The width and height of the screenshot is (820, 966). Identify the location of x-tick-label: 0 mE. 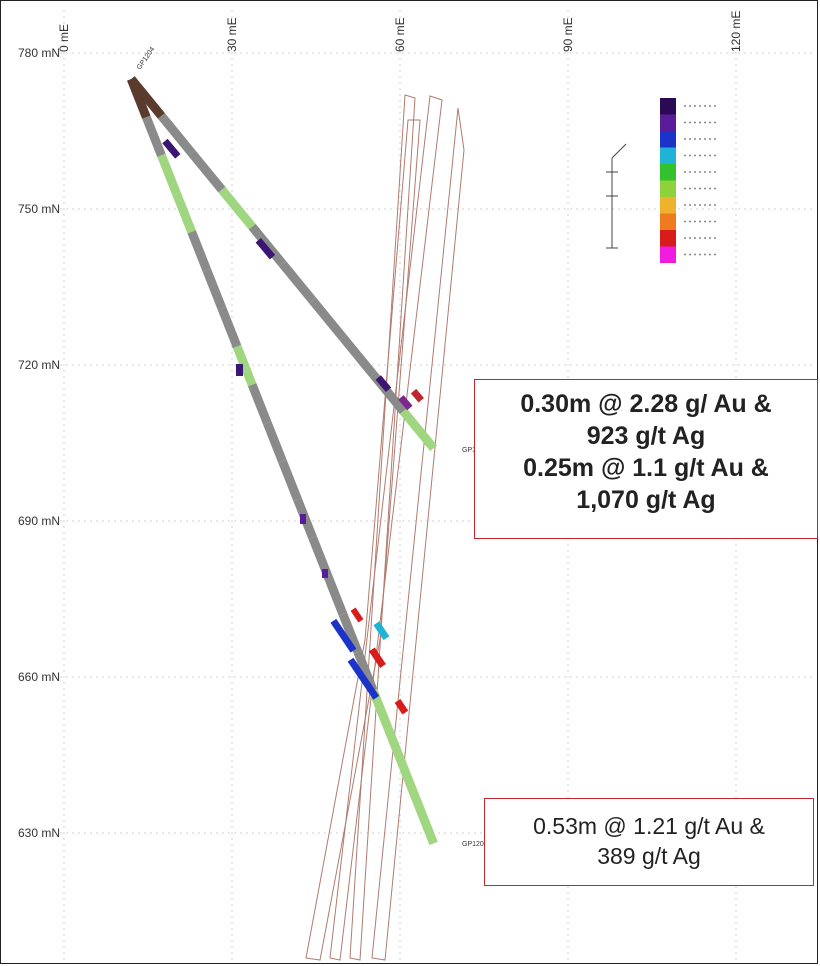
(64, 38).